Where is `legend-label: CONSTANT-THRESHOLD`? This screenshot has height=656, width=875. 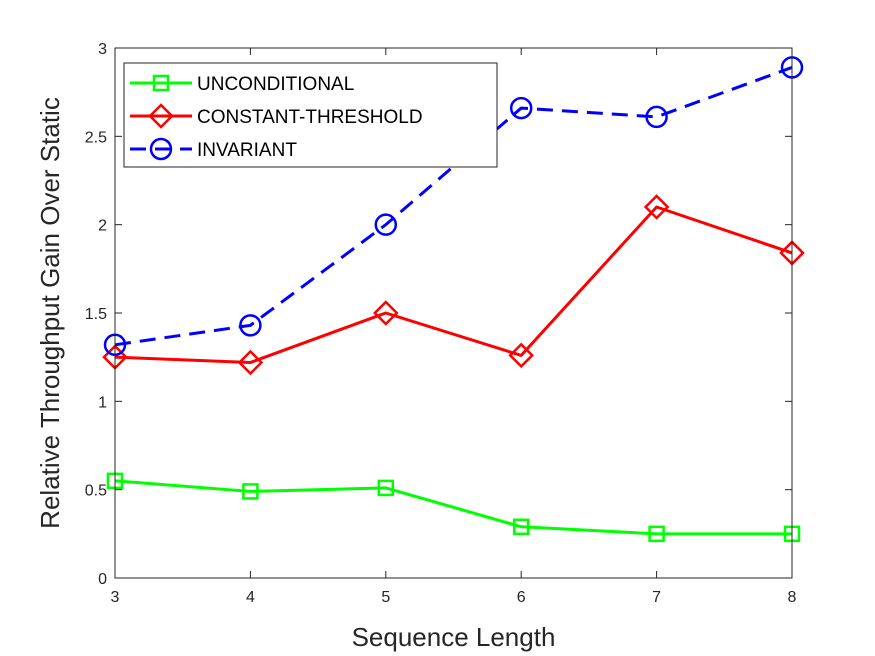
legend-label: CONSTANT-THRESHOLD is located at coordinates (310, 117).